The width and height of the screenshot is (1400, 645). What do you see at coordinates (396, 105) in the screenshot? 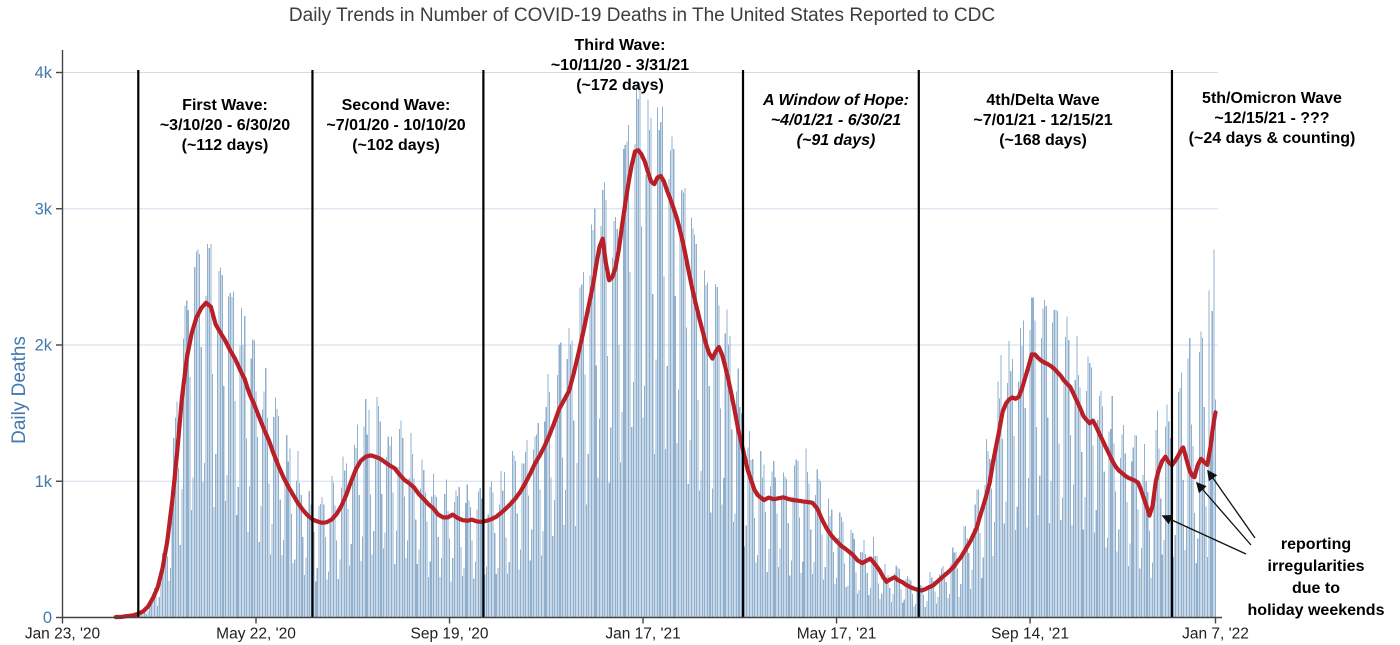
I see `wave-annotation-line: Second Wave:` at bounding box center [396, 105].